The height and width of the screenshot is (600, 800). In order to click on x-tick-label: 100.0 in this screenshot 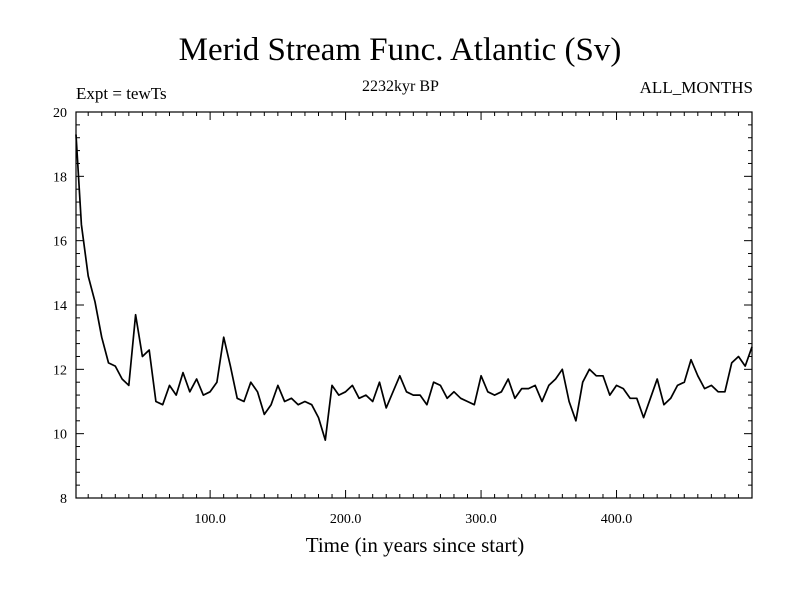, I will do `click(210, 519)`.